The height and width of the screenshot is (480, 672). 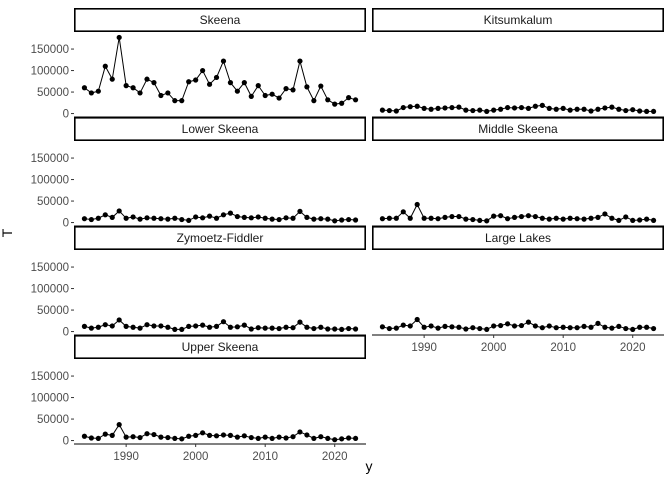 What do you see at coordinates (518, 20) in the screenshot?
I see `facet-strip-label: Kitsumkalum` at bounding box center [518, 20].